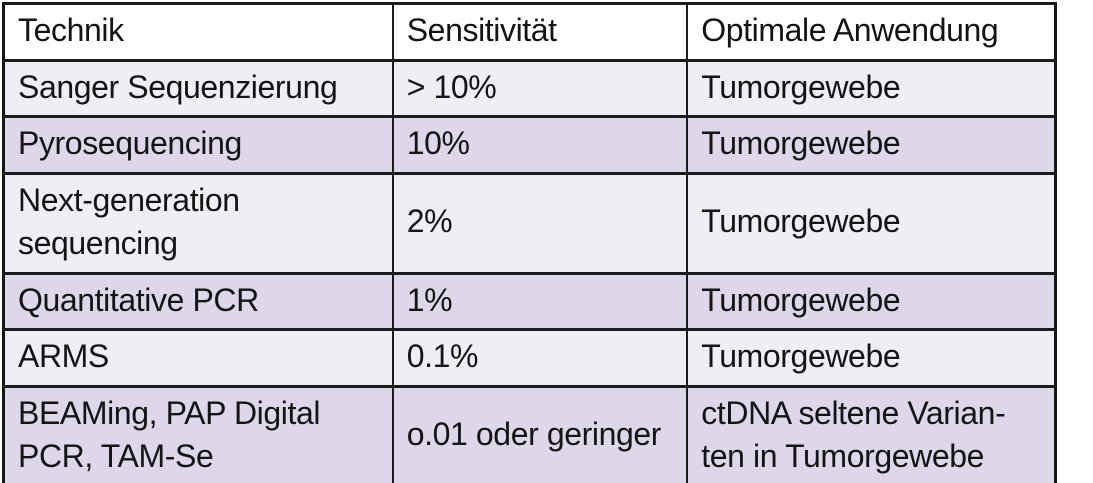  I want to click on table-row-pyrosequencing: Pyrosequencing 10% Tumorgewebe, so click(529, 145).